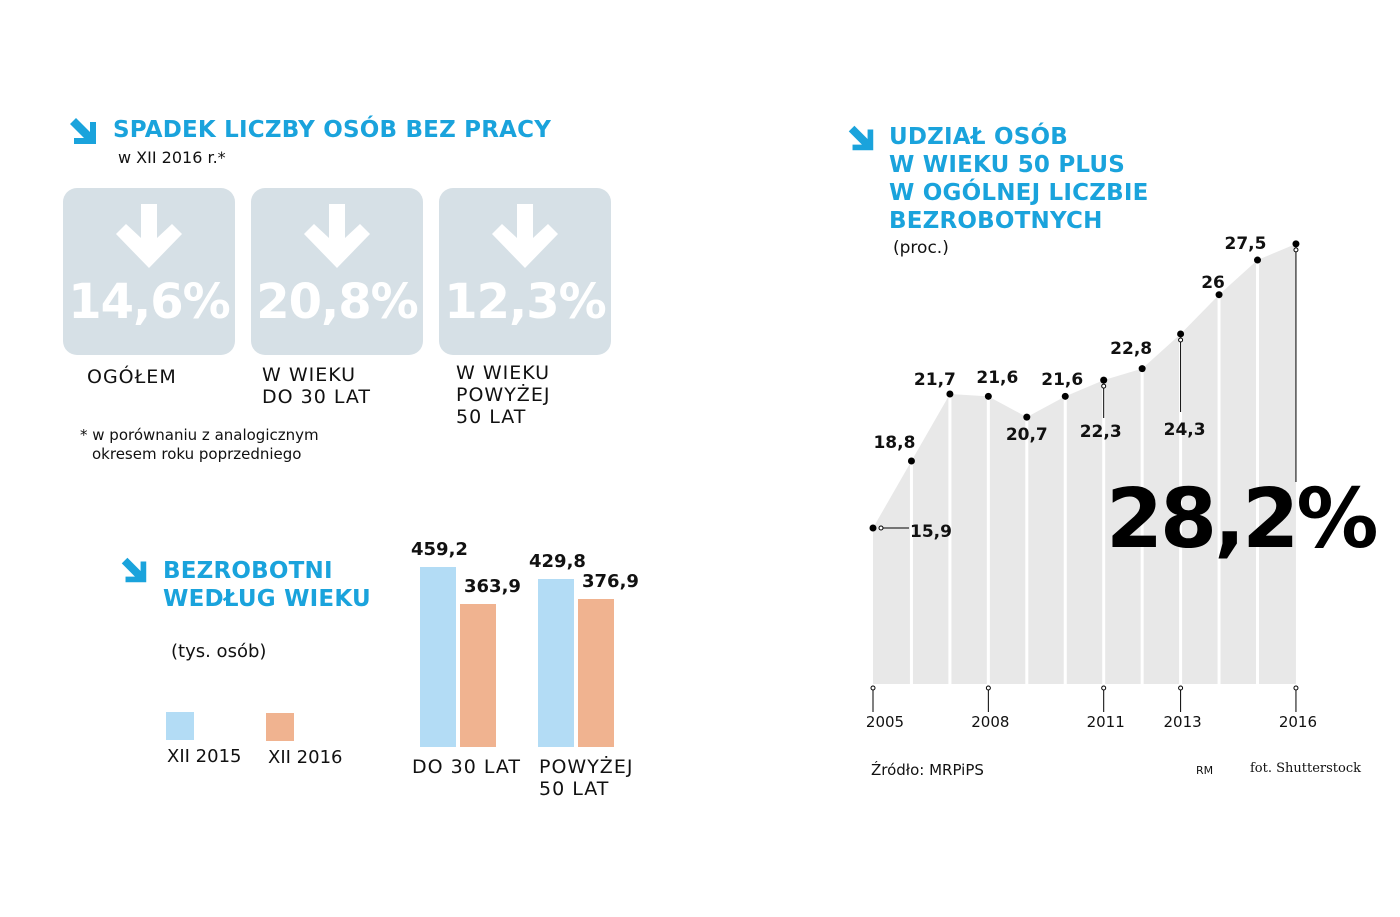 The image size is (1400, 917). What do you see at coordinates (1100, 432) in the screenshot?
I see `point-value-label: 22,3` at bounding box center [1100, 432].